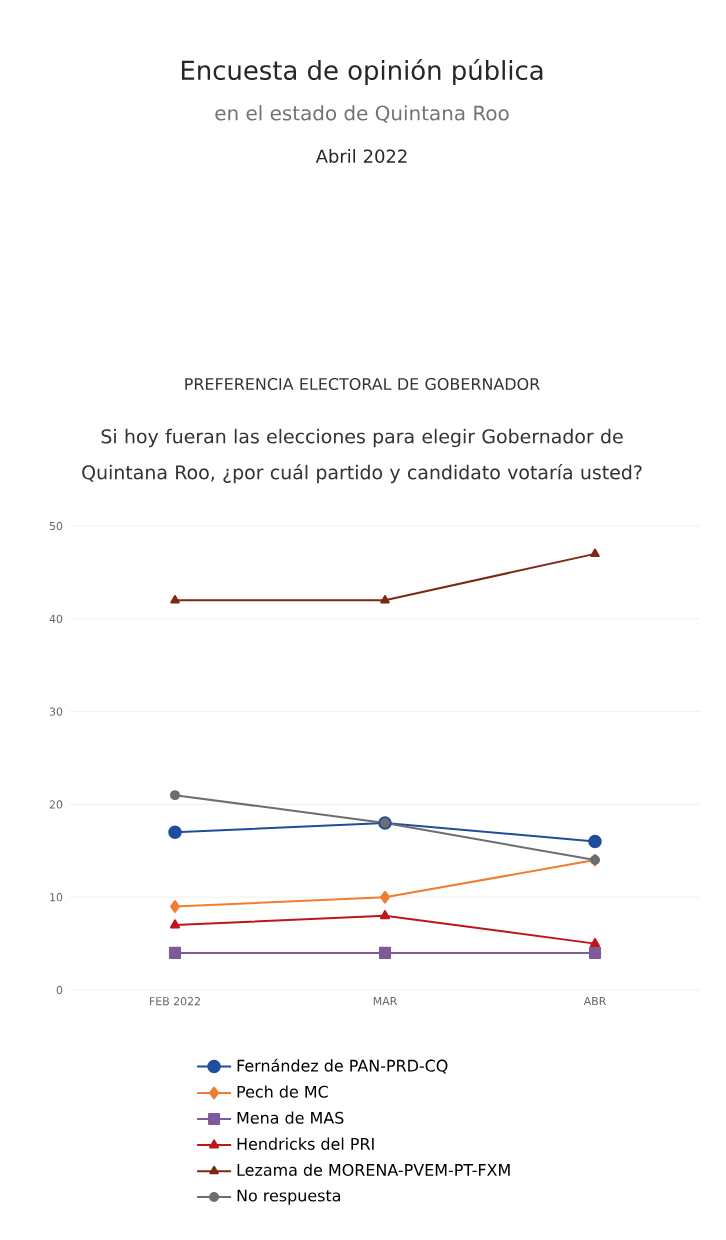 Image resolution: width=726 pixels, height=1240 pixels. Describe the element at coordinates (362, 114) in the screenshot. I see `chart-subtitle: en el estado de Quintana Roo` at that location.